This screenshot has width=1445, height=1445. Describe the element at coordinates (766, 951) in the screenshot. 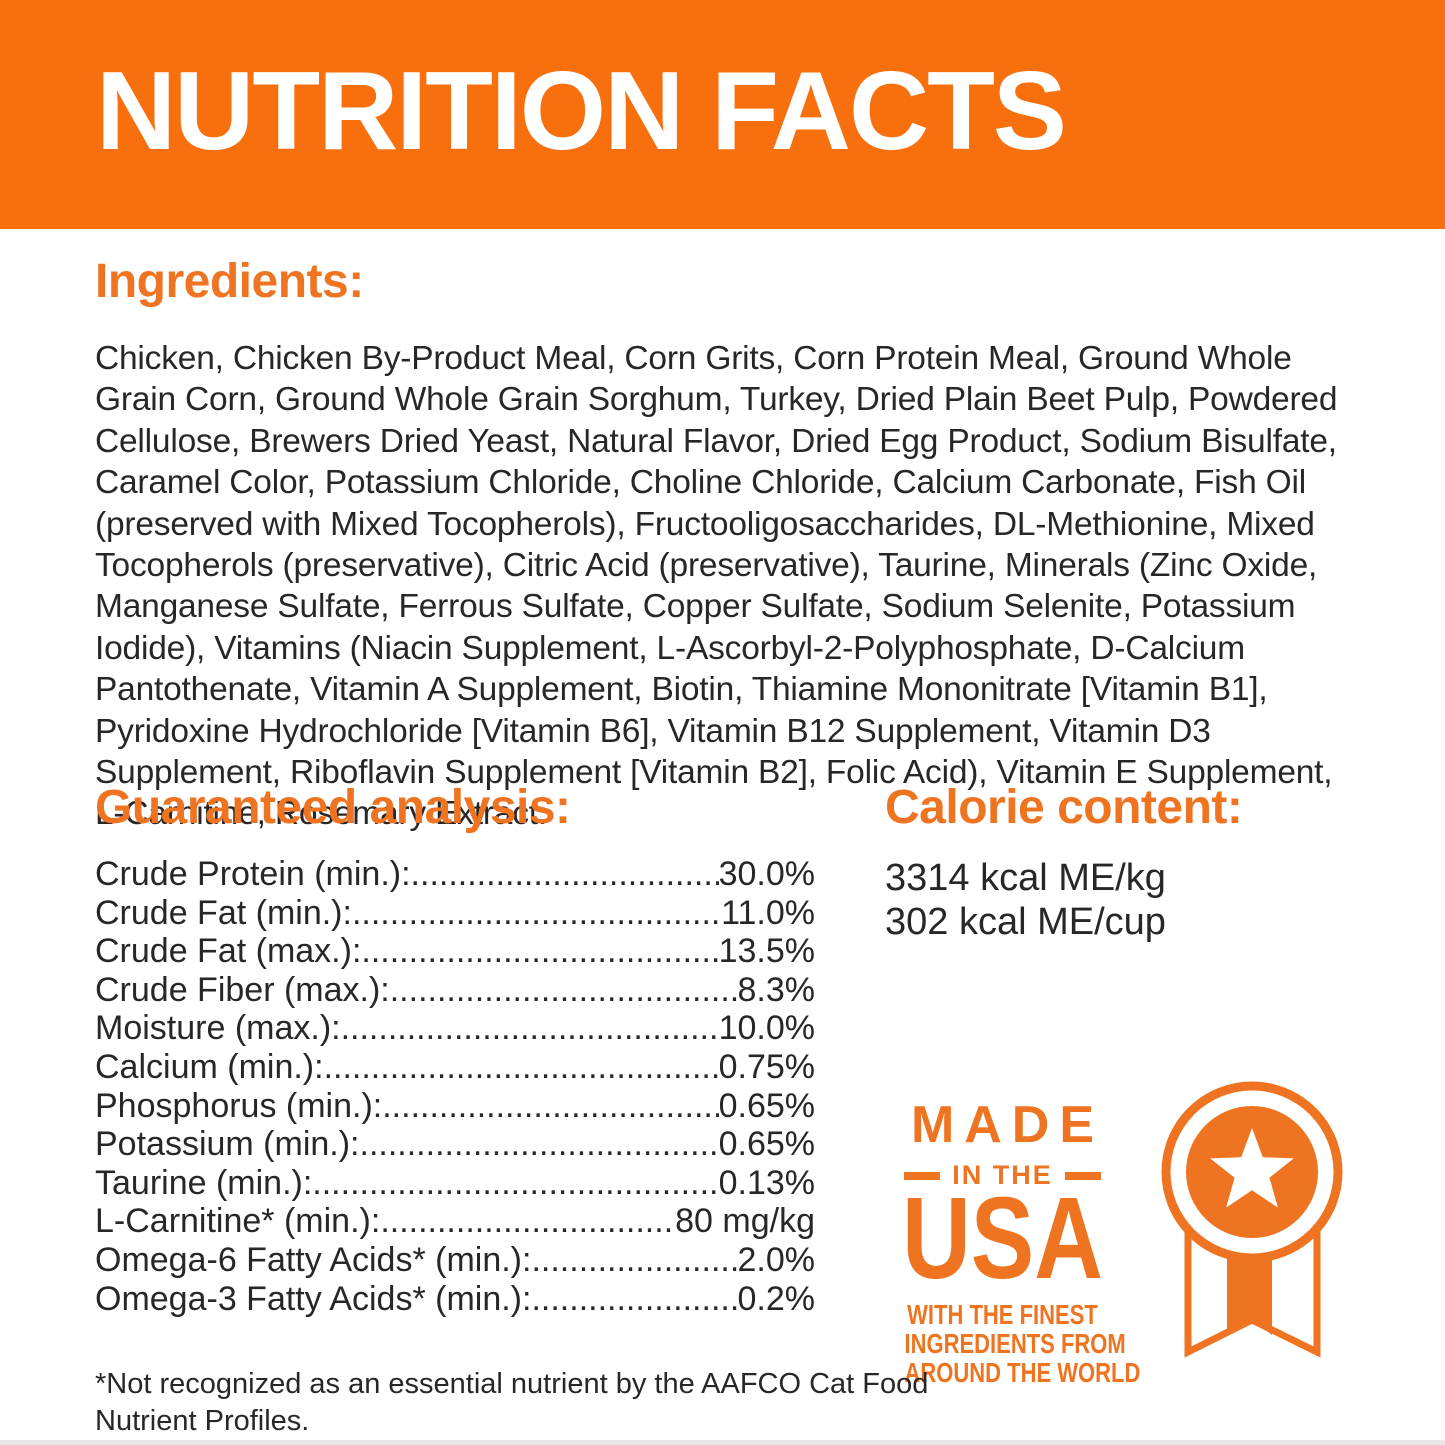

I see `row-value: 13.5%` at that location.